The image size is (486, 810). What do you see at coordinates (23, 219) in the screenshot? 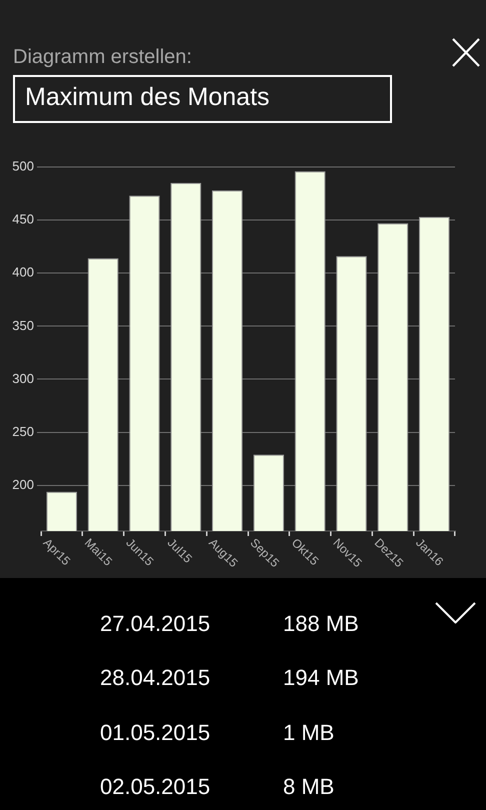
I see `y-tick-label: 450` at bounding box center [23, 219].